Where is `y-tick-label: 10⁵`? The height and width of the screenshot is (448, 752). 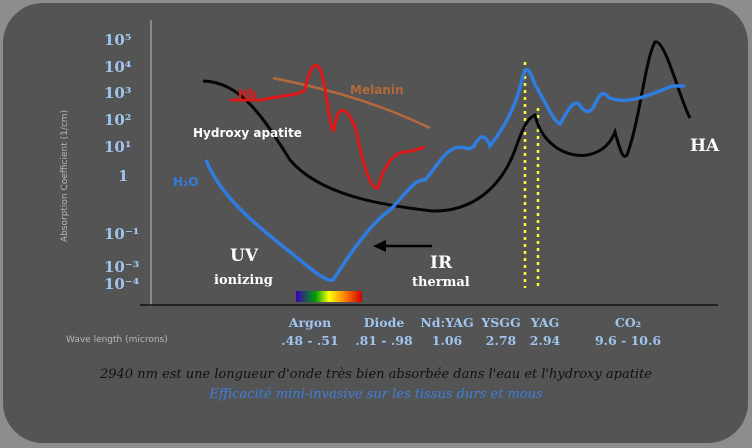
y-tick-label: 10⁵ is located at coordinates (117, 40).